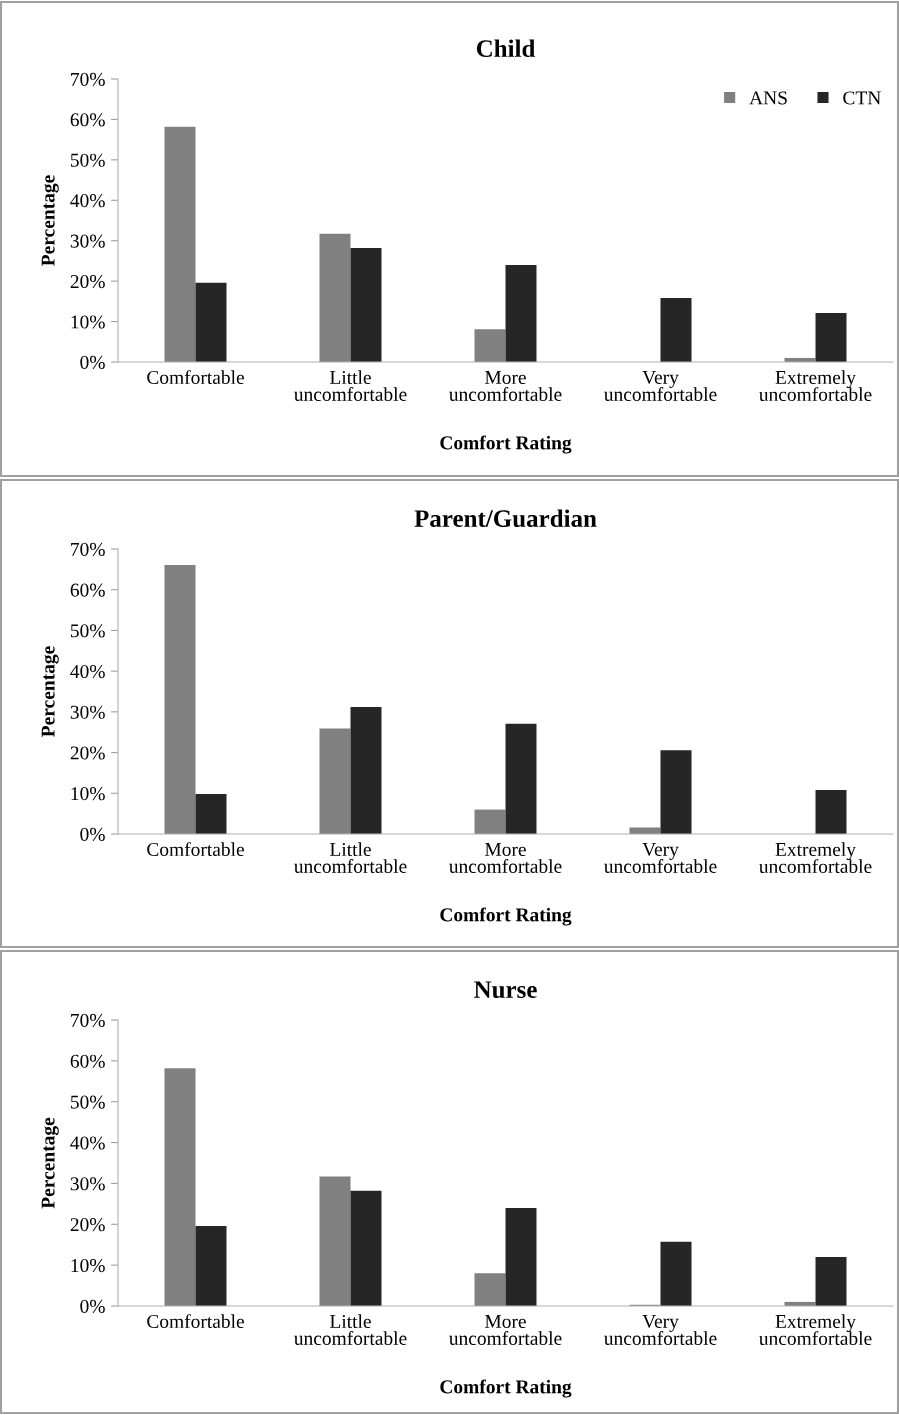  I want to click on legend-label: ANS, so click(768, 98).